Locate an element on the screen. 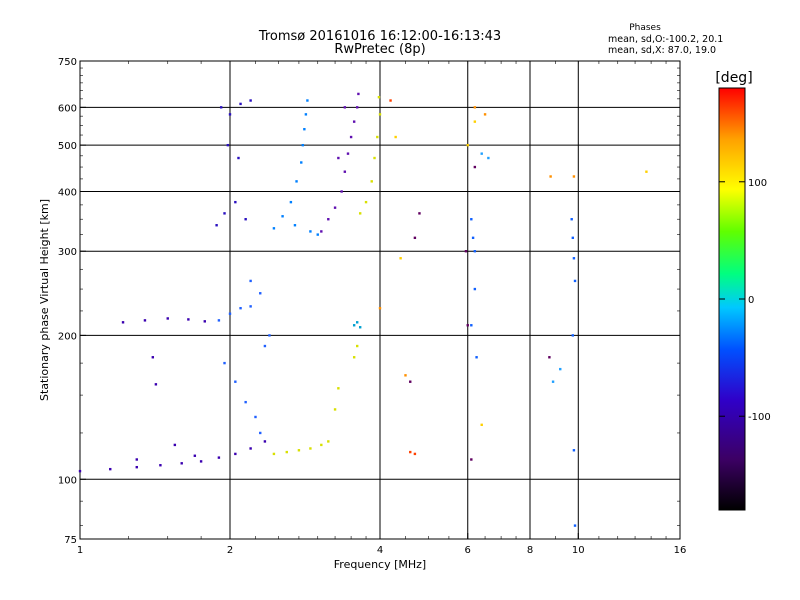 This screenshot has height=600, width=800. x-tick-label: 2 is located at coordinates (230, 550).